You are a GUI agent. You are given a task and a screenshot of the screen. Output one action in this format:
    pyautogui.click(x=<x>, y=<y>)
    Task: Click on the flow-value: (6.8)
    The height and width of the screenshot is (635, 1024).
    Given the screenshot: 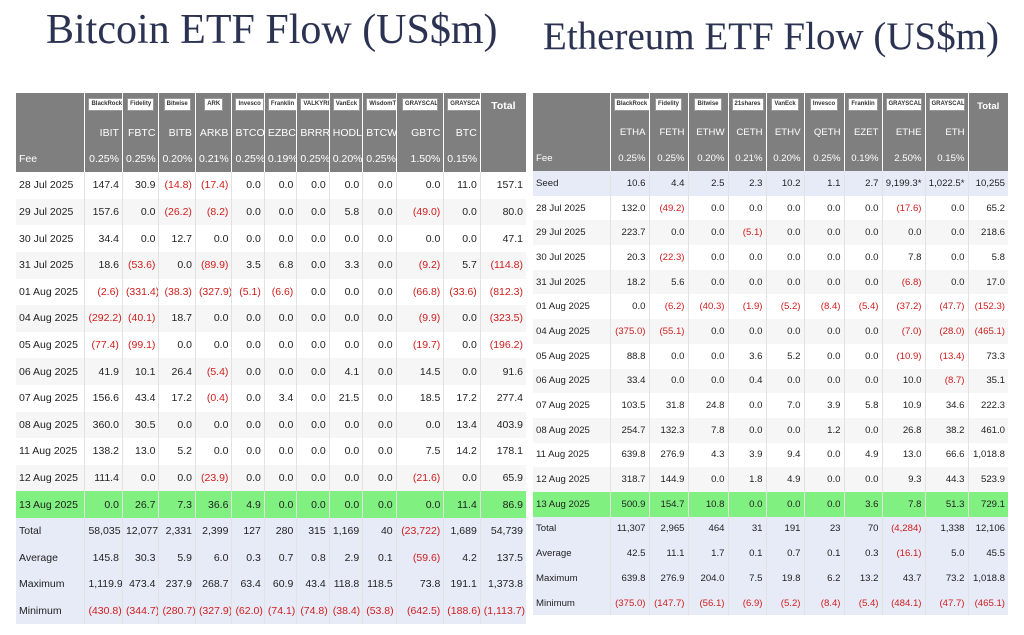 What is the action you would take?
    pyautogui.click(x=903, y=282)
    